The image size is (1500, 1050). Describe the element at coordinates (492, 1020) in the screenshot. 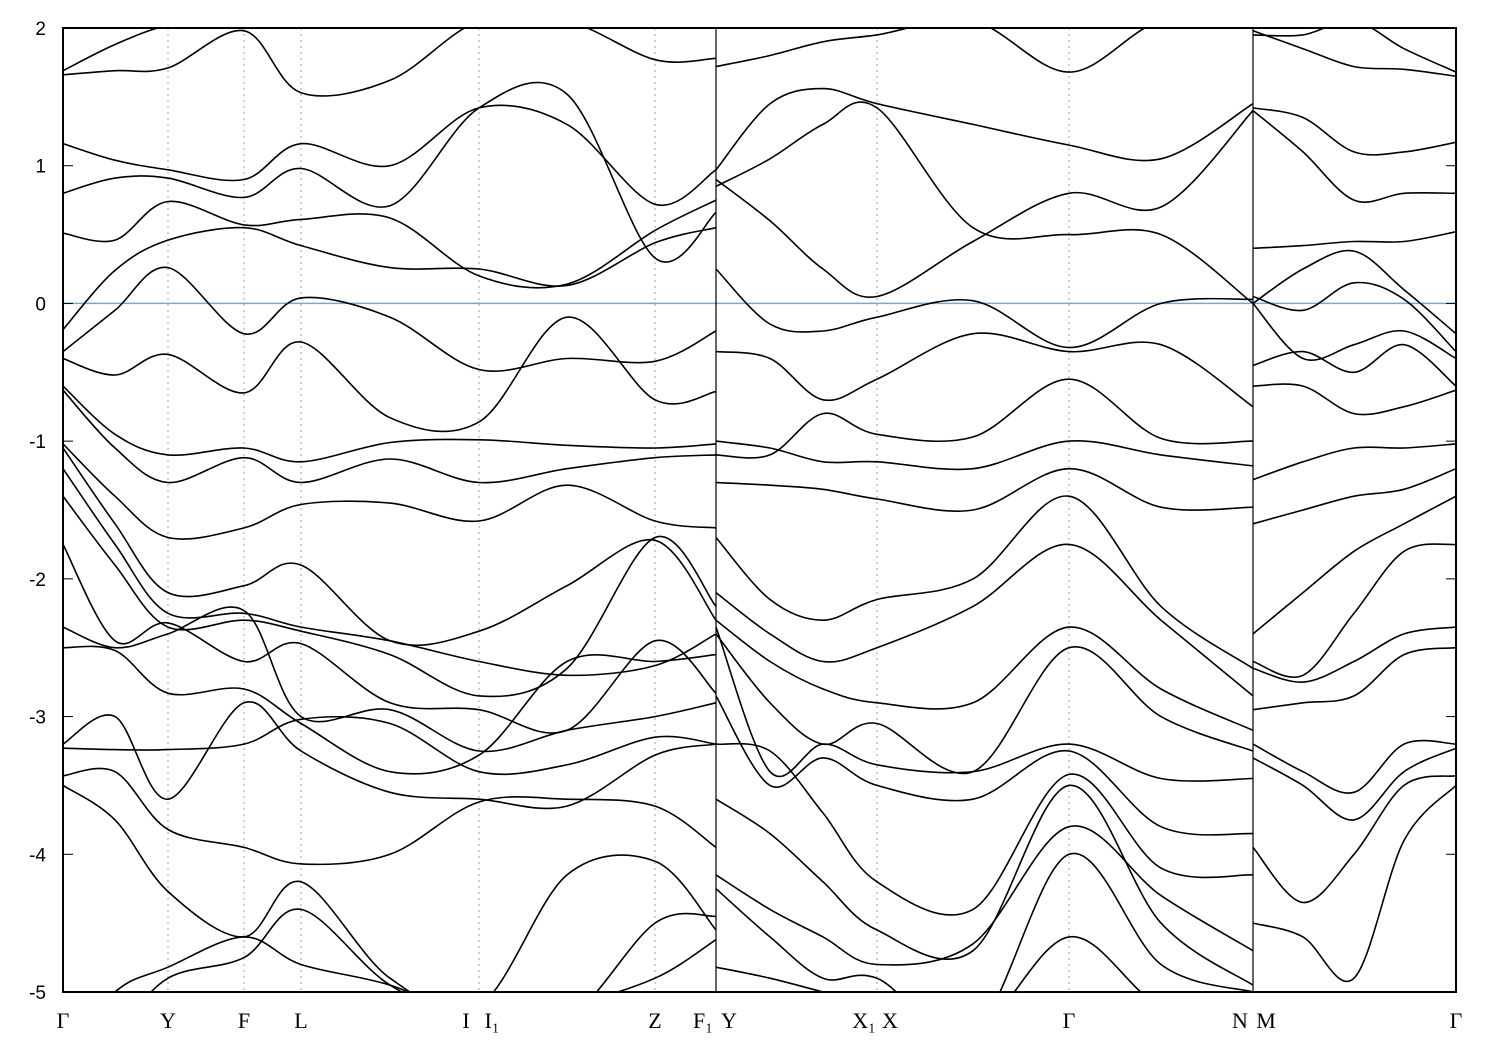

I see `x-tick-label: I₁` at that location.